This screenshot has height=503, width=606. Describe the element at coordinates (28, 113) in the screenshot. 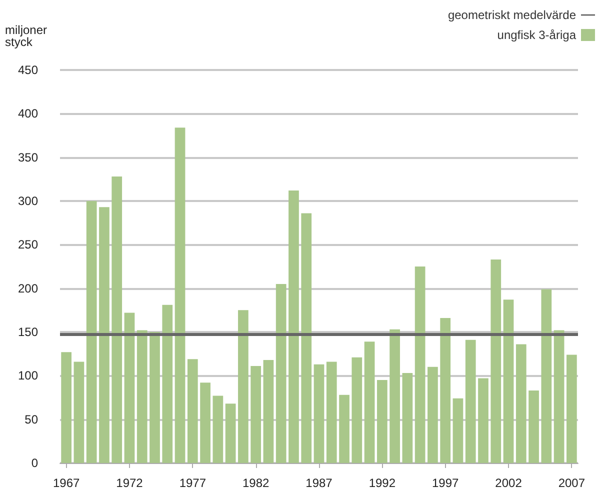

I see `y-tick-label: 400` at that location.